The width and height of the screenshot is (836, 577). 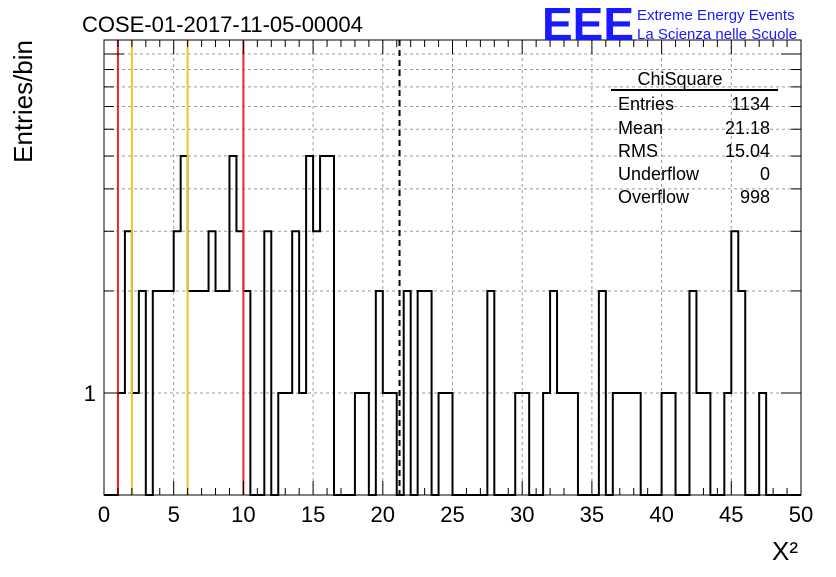 I want to click on stats-label-entries: Entries, so click(x=646, y=104).